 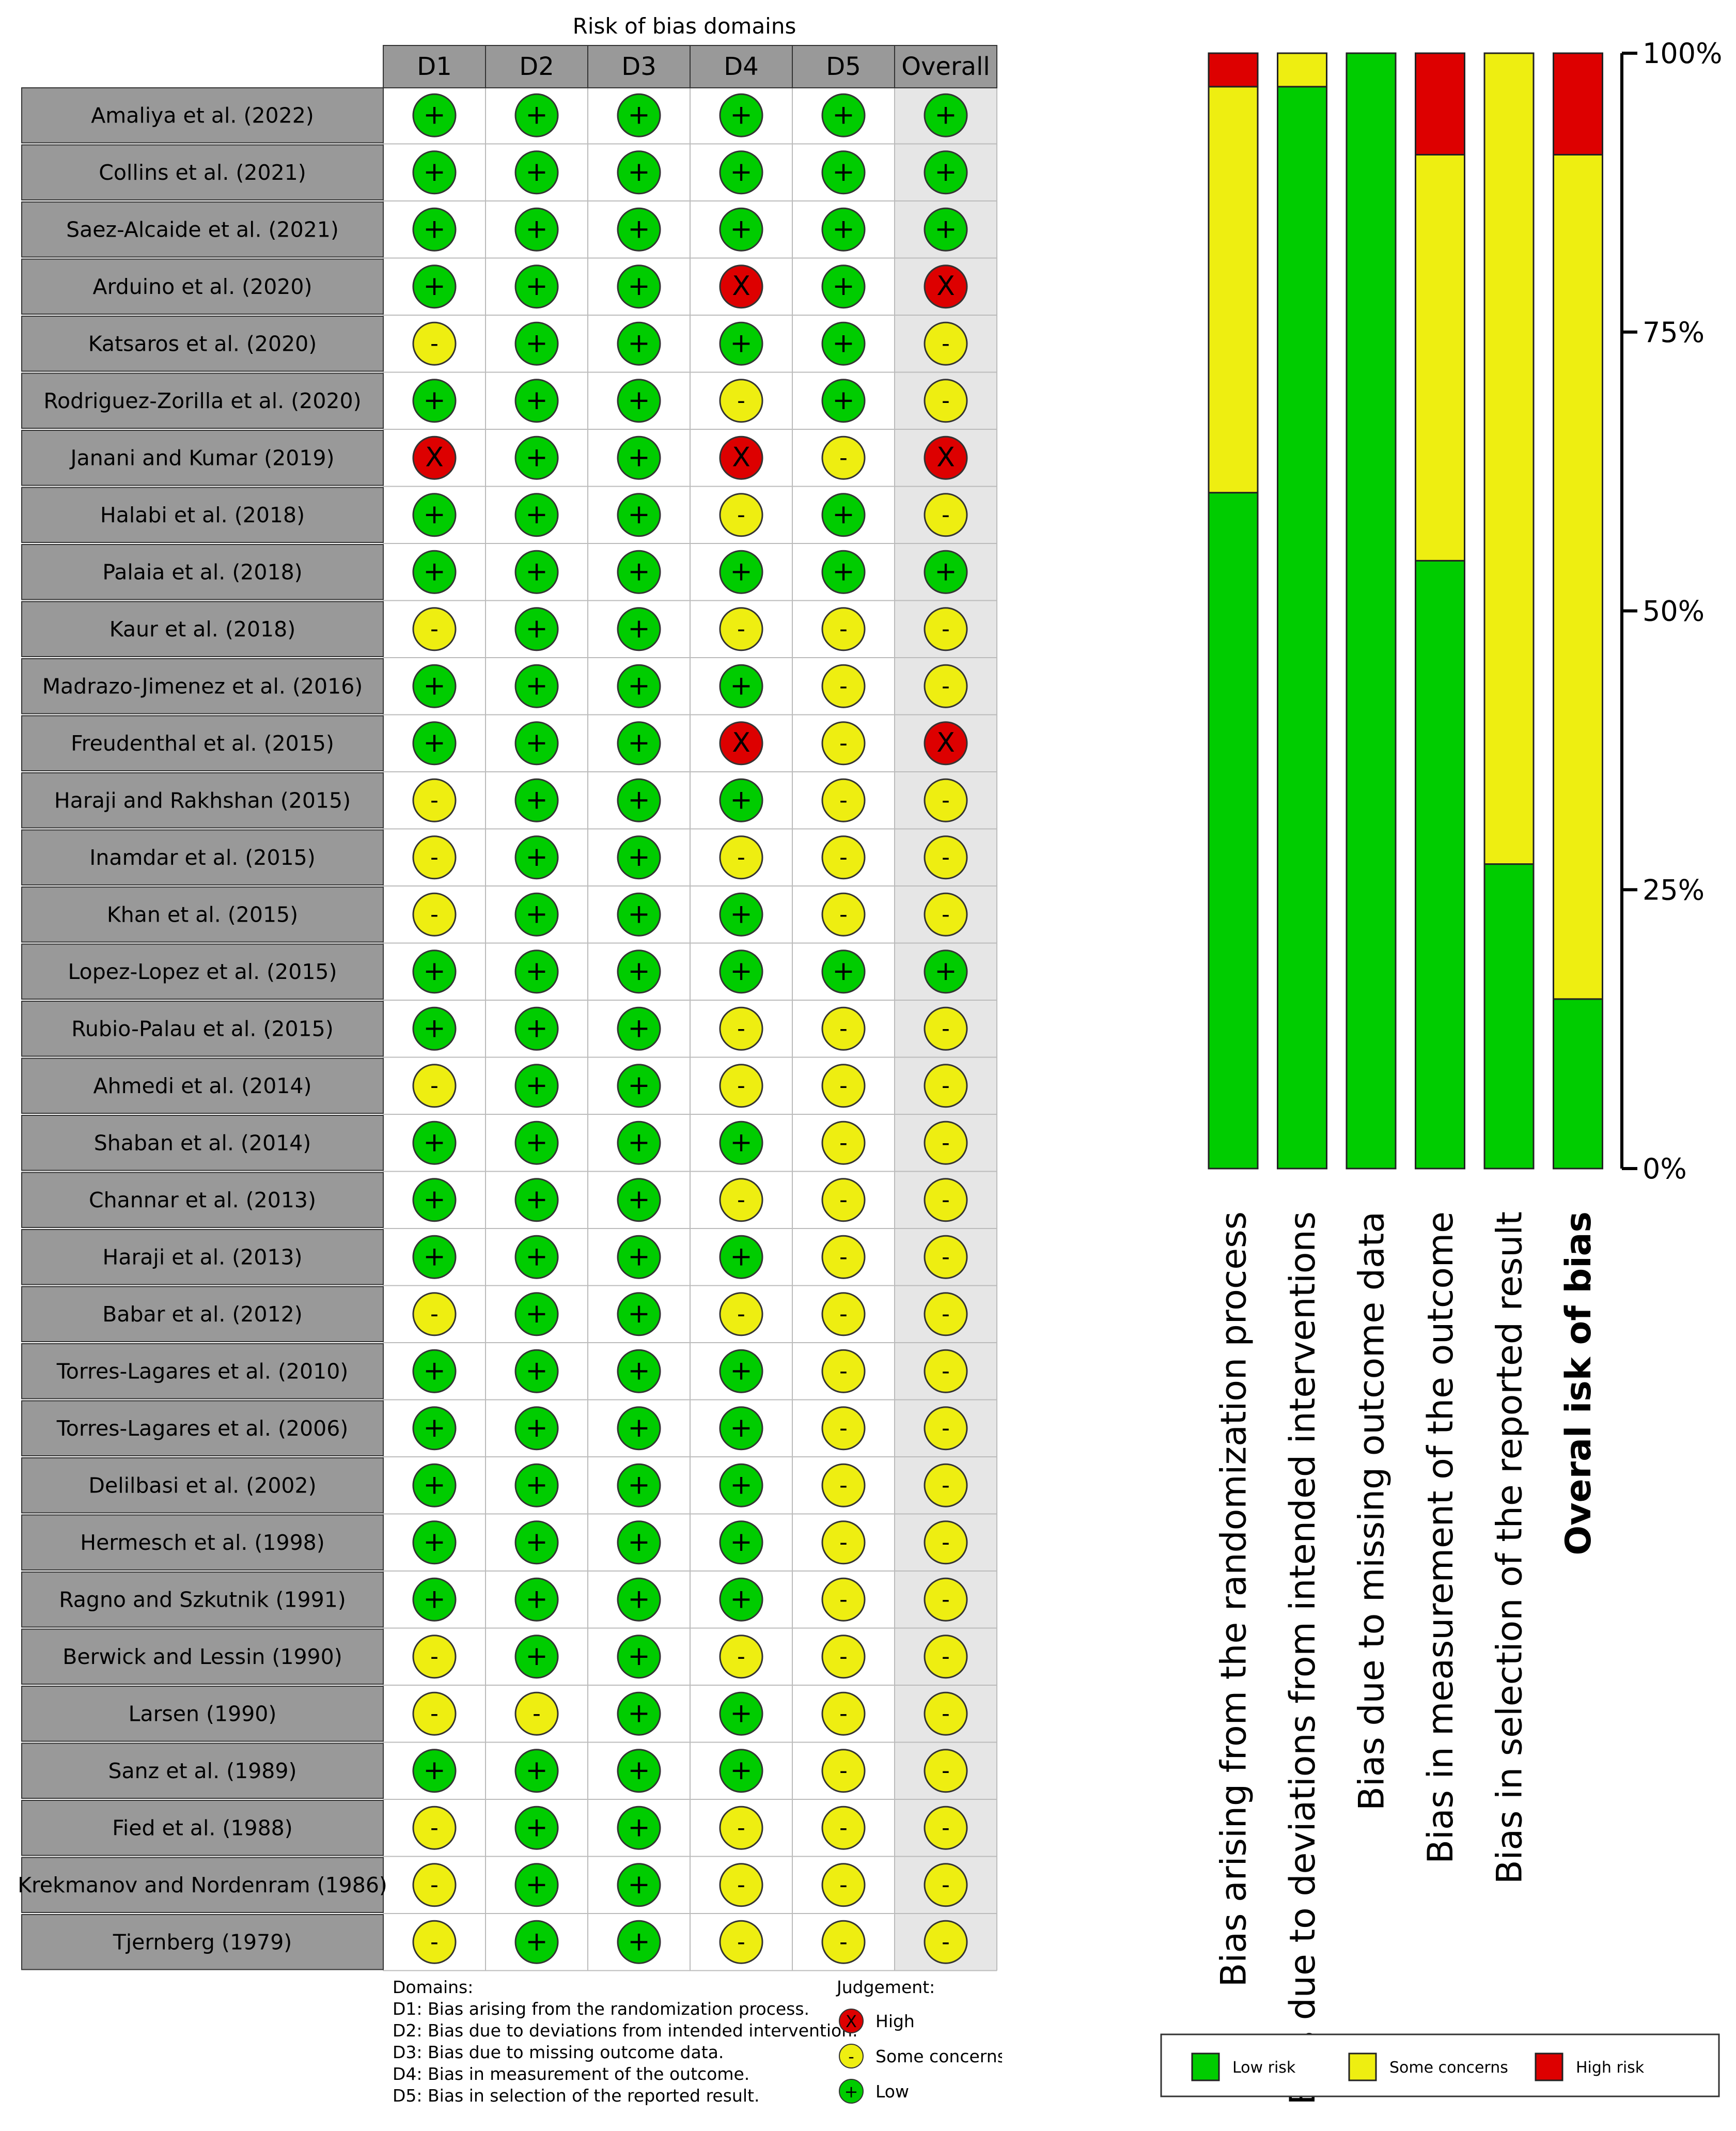 I want to click on study-name: Krekmanov and Nordenram (1986), so click(x=202, y=1885).